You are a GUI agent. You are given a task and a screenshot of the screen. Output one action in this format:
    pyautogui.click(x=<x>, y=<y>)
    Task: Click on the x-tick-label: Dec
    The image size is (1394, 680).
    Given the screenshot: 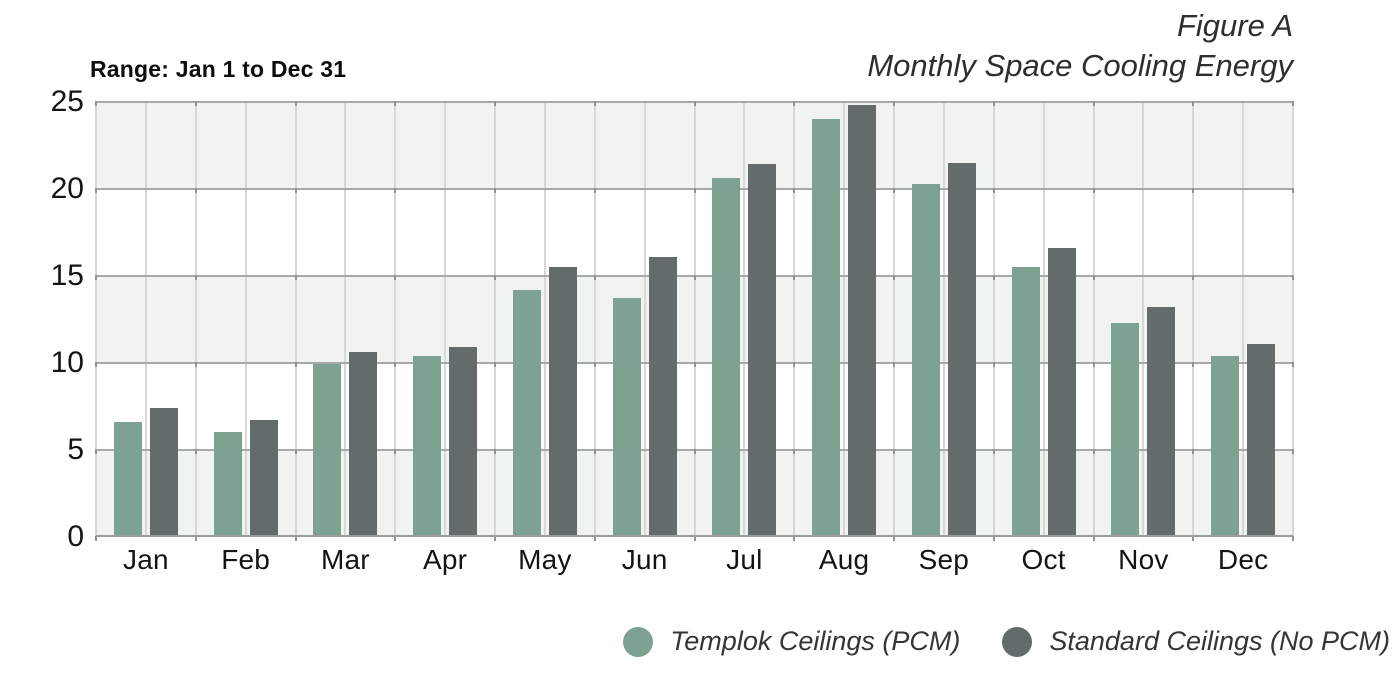 What is the action you would take?
    pyautogui.click(x=1243, y=559)
    